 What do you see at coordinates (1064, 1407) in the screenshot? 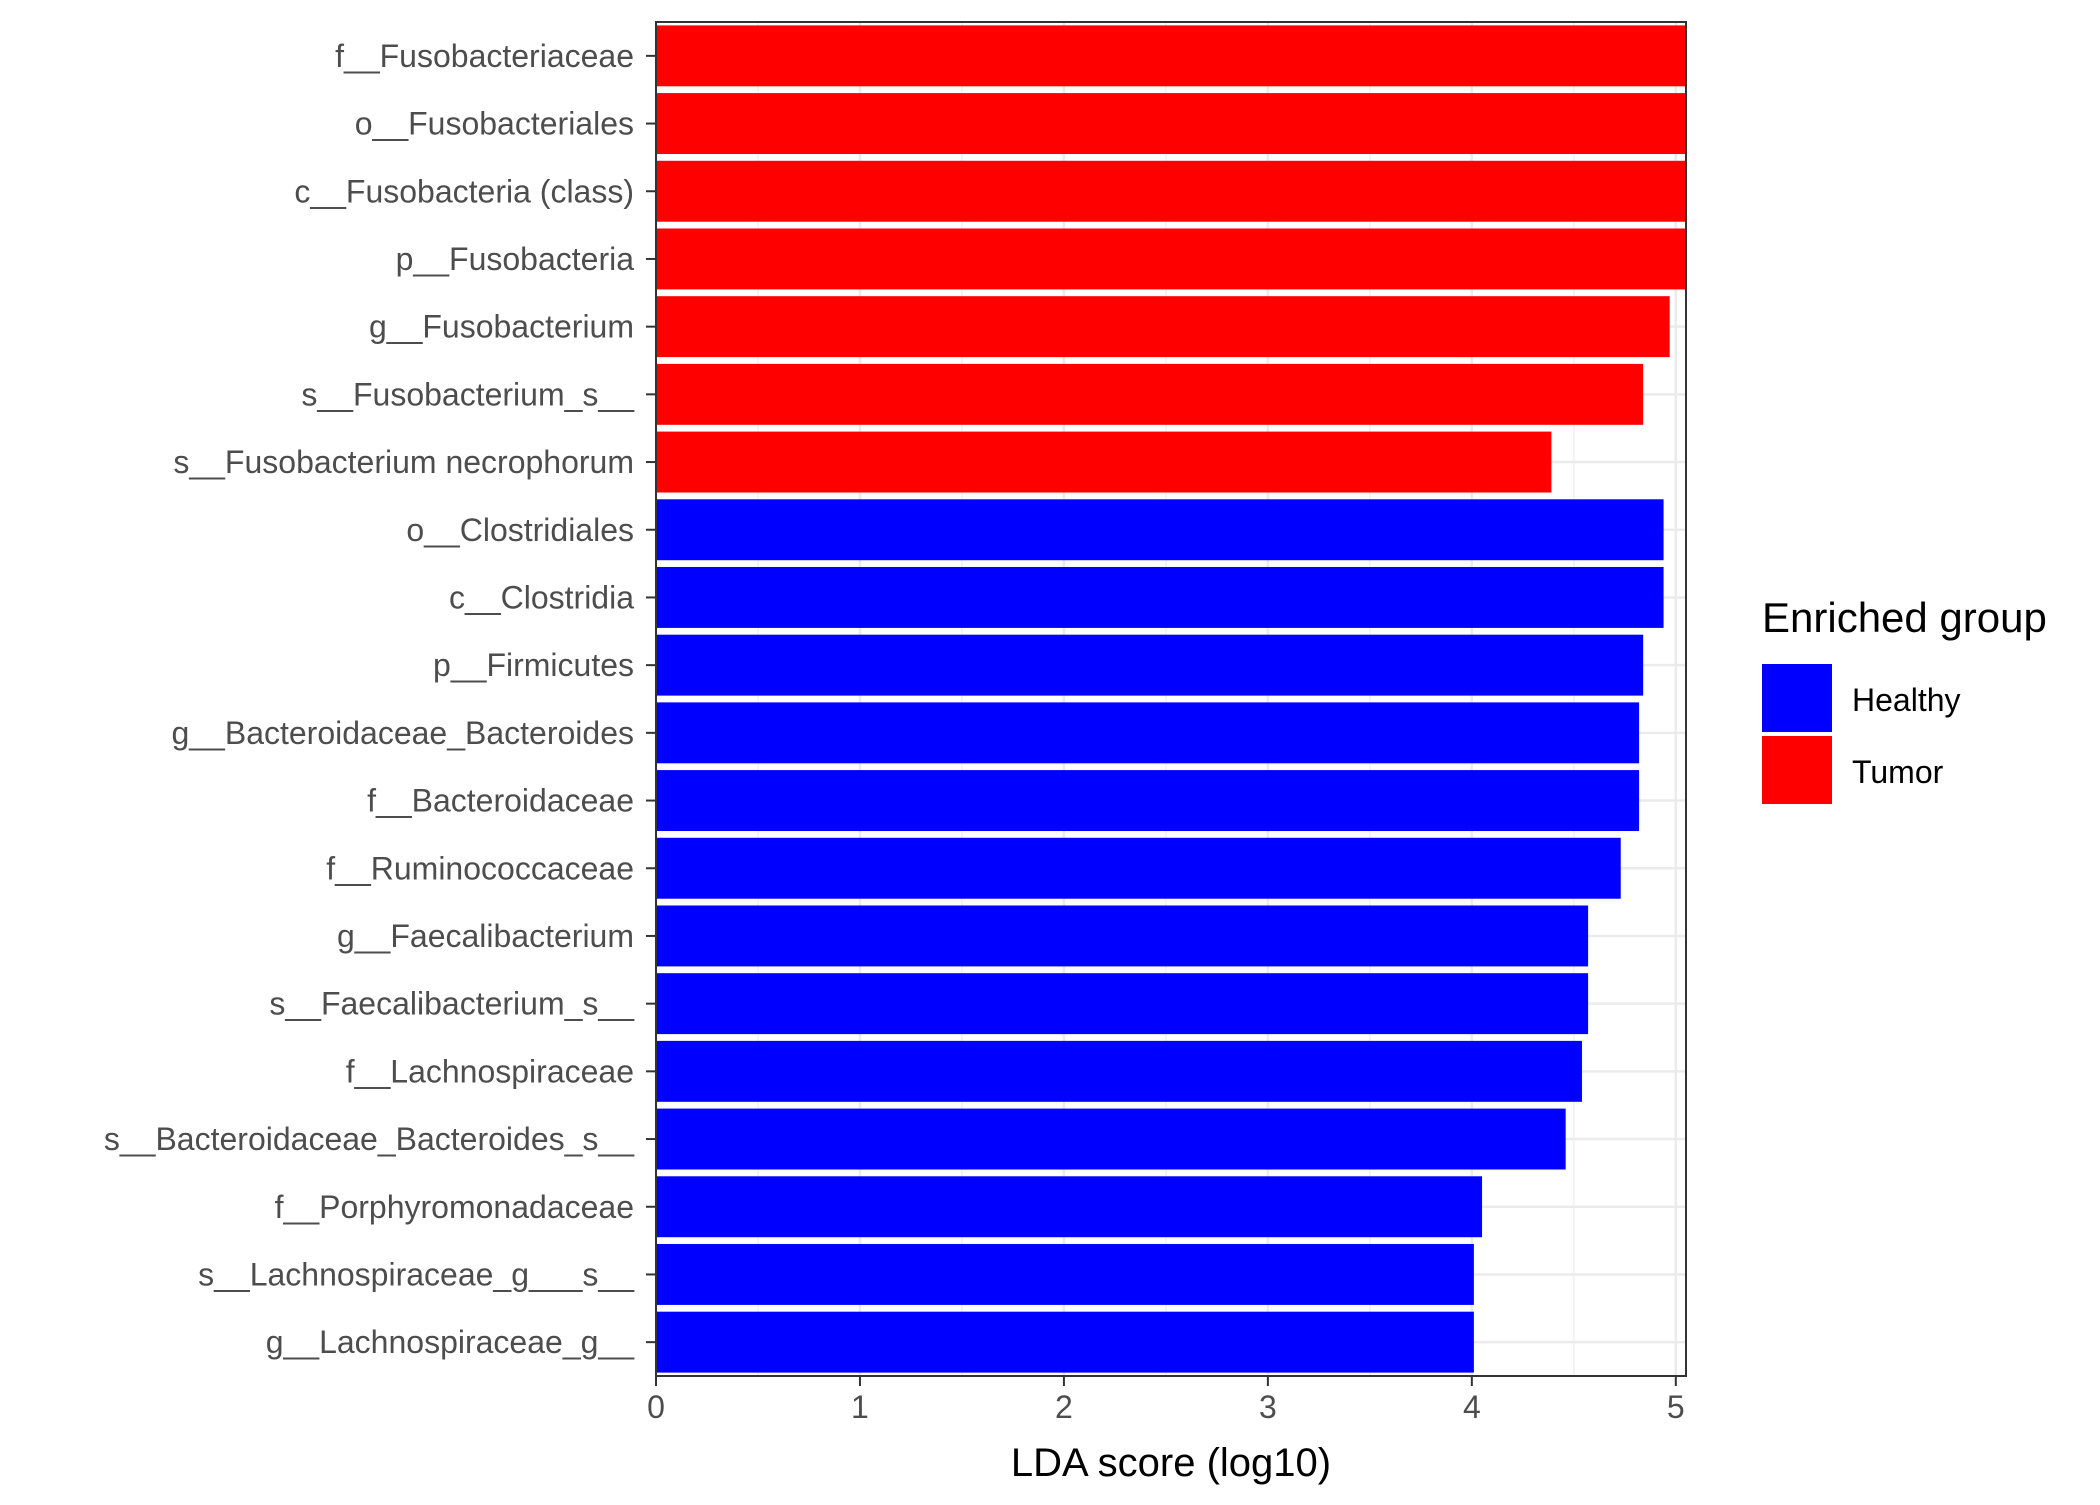
I see `x-tick-label: 2` at bounding box center [1064, 1407].